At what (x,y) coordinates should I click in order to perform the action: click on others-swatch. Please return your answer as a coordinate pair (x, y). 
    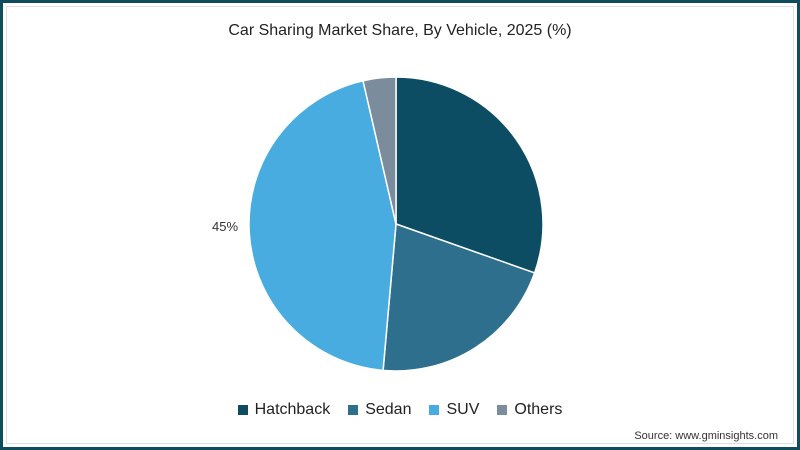
    Looking at the image, I should click on (502, 410).